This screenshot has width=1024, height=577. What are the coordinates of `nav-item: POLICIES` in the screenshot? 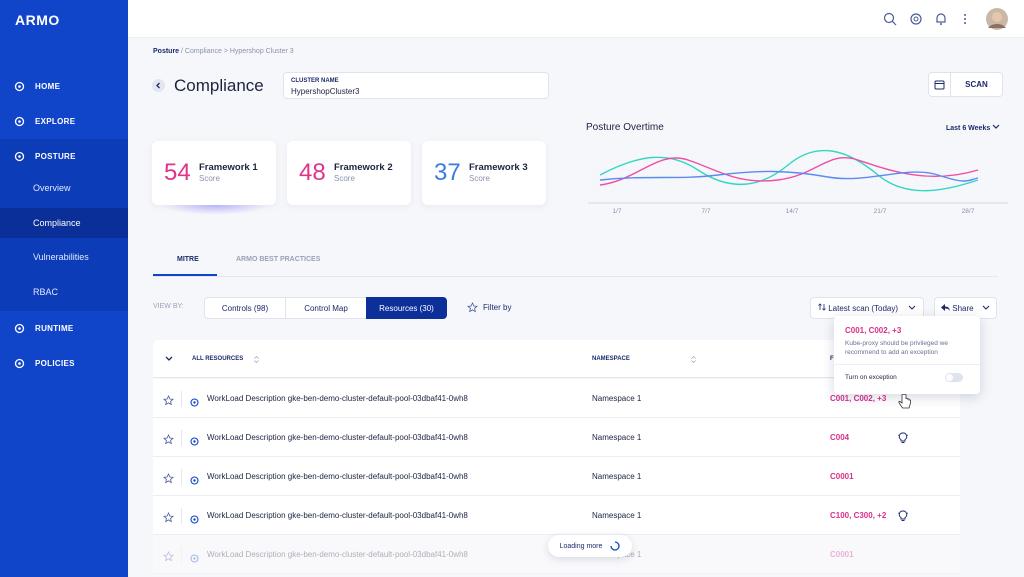 It's located at (64, 363).